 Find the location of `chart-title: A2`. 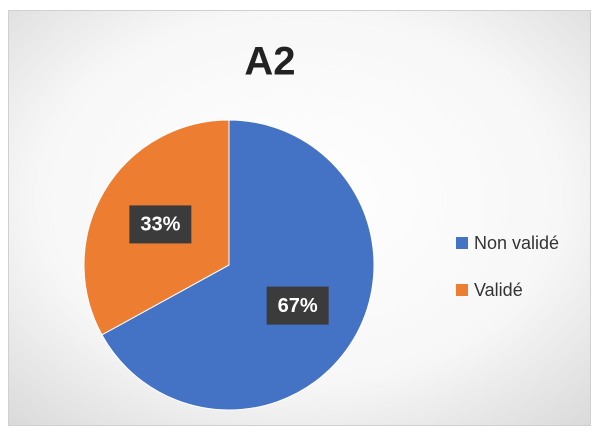

chart-title: A2 is located at coordinates (269, 62).